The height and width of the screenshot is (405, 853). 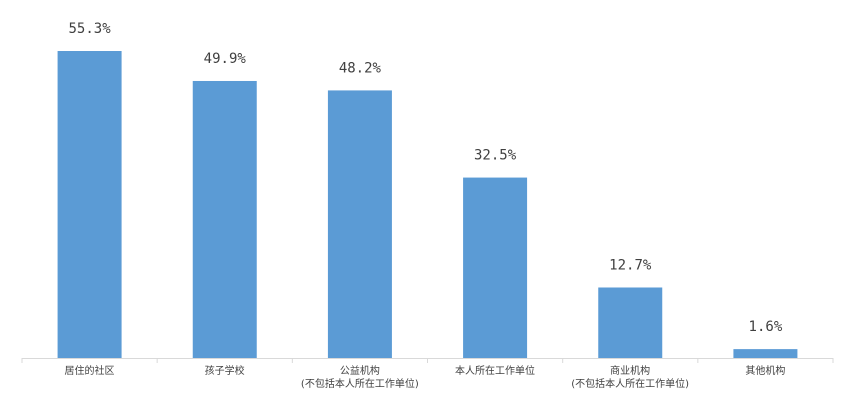 What do you see at coordinates (495, 371) in the screenshot?
I see `x-tick-label: 本人所在工作单位` at bounding box center [495, 371].